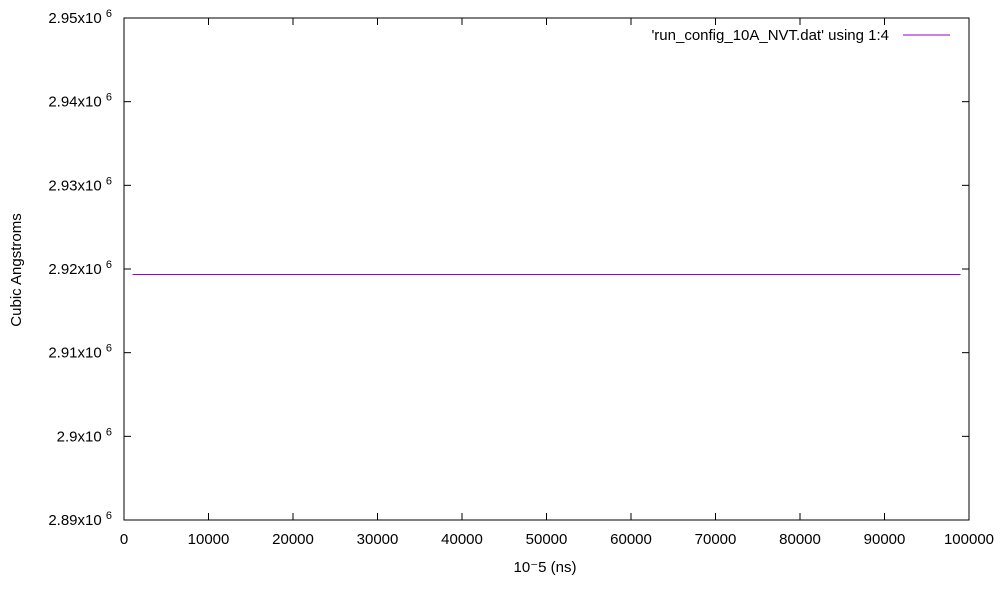 This screenshot has height=600, width=1000. Describe the element at coordinates (84, 435) in the screenshot. I see `y-tick-label: 2.9x10 6` at that location.